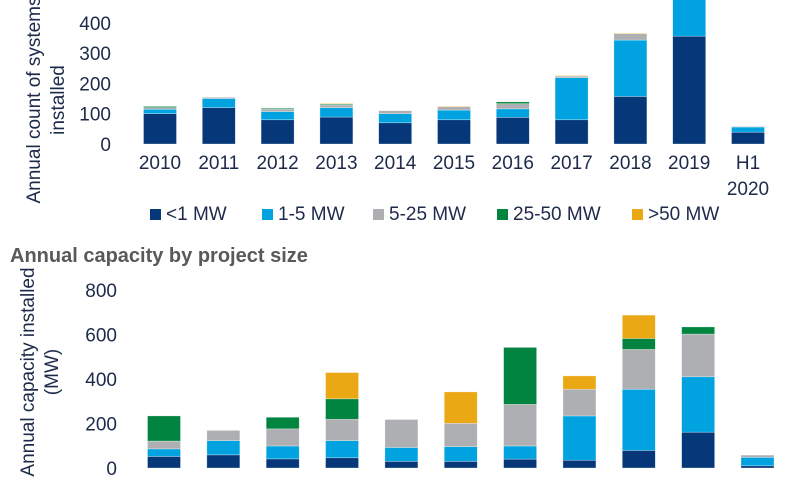  What do you see at coordinates (101, 336) in the screenshot?
I see `y-tick-label: 600` at bounding box center [101, 336].